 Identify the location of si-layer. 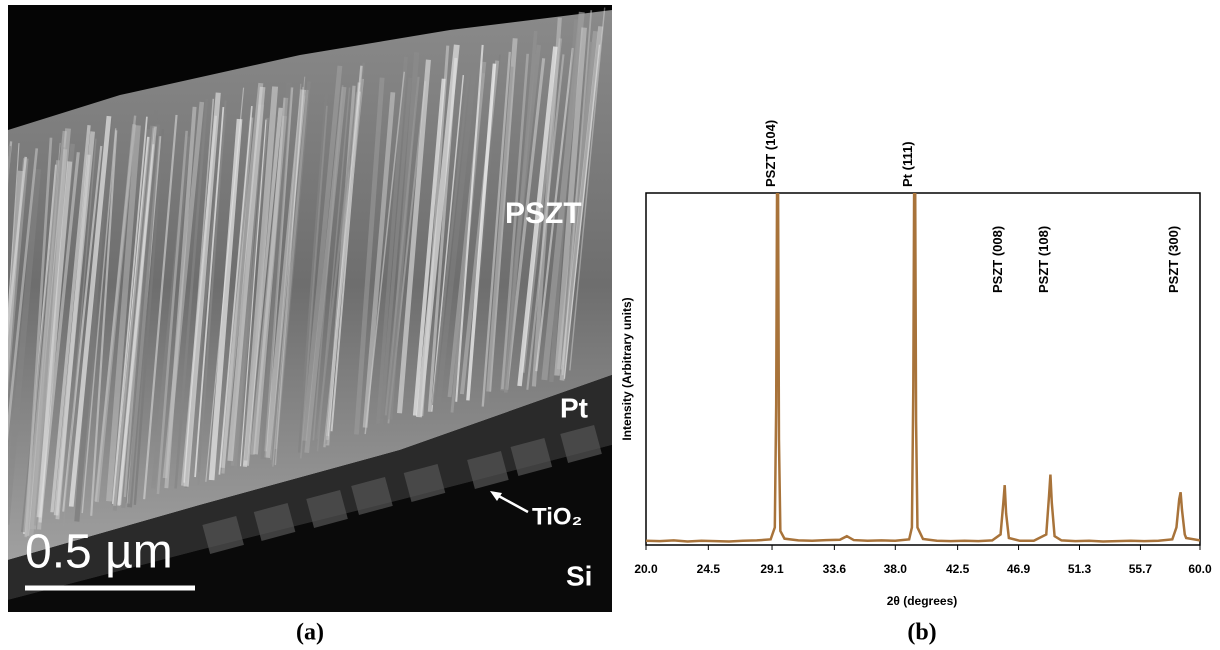
(310, 528).